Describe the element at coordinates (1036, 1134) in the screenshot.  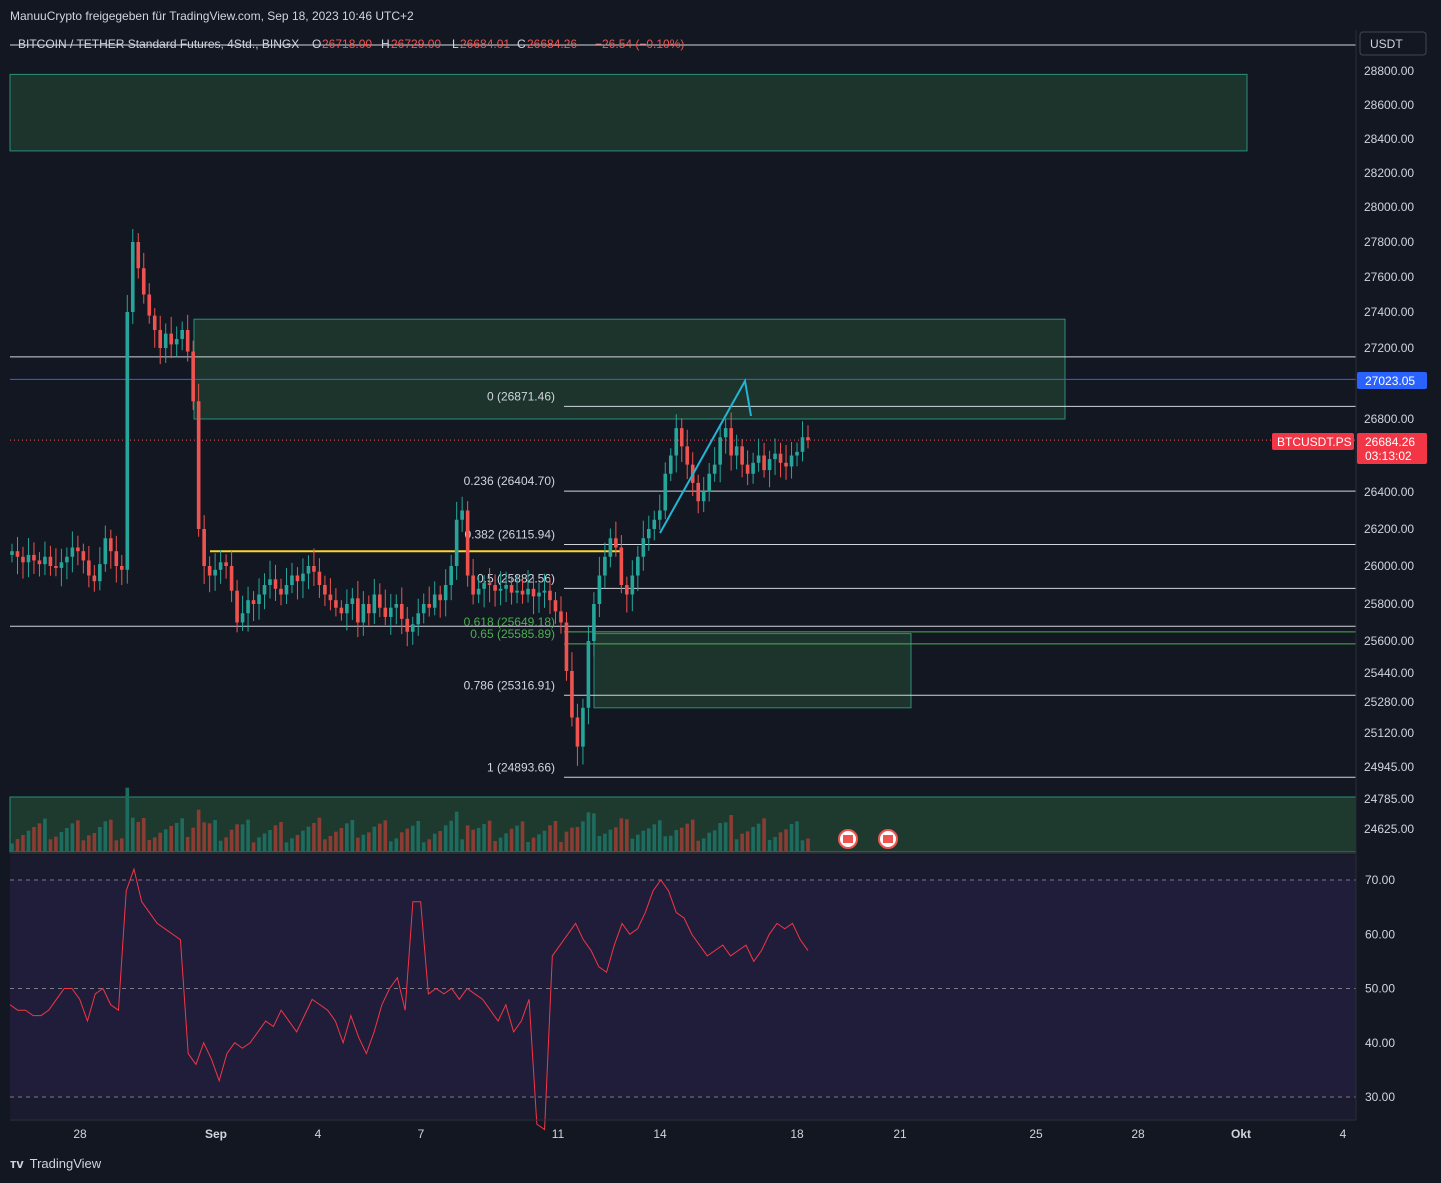
I see `time-tick-label: 25` at that location.